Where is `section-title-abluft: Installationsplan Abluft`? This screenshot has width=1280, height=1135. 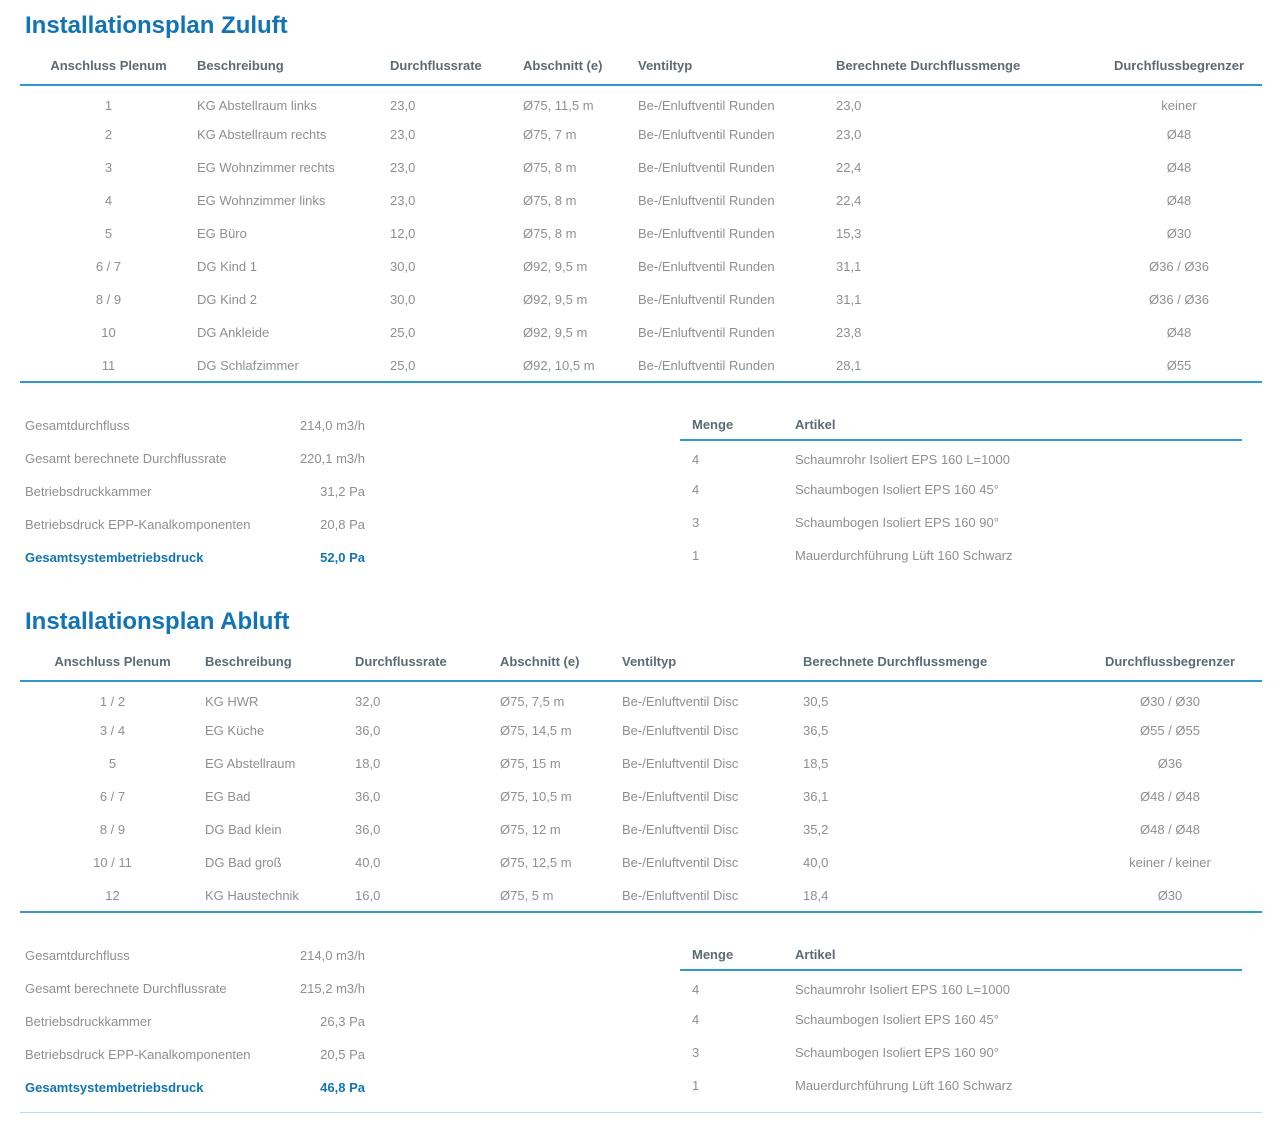 section-title-abluft: Installationsplan Abluft is located at coordinates (157, 621).